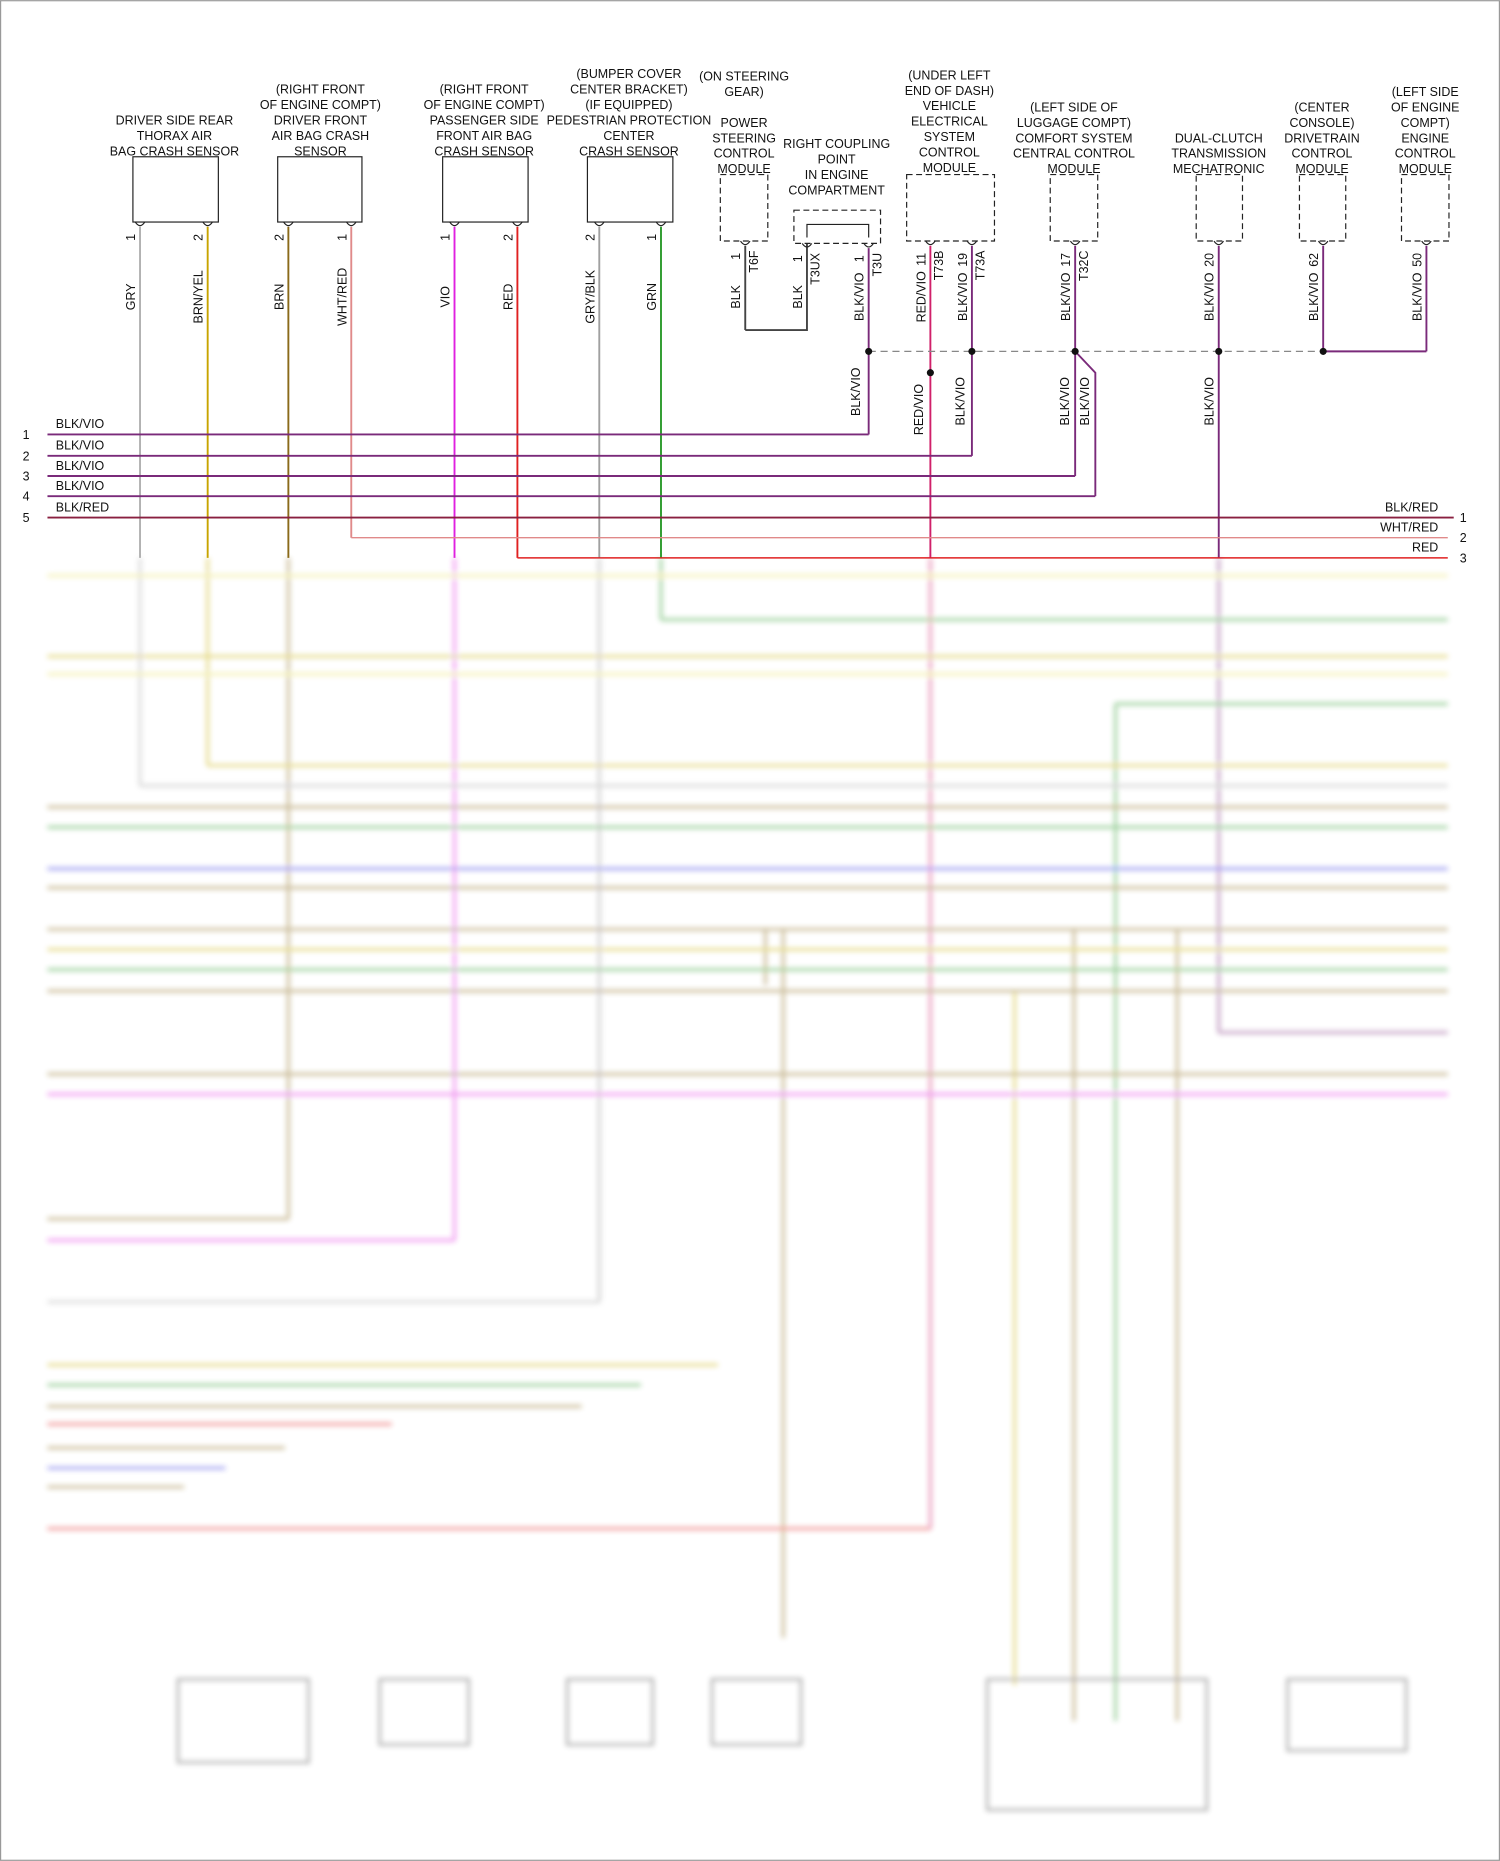  Describe the element at coordinates (131, 296) in the screenshot. I see `wire-color-label: GRY` at that location.